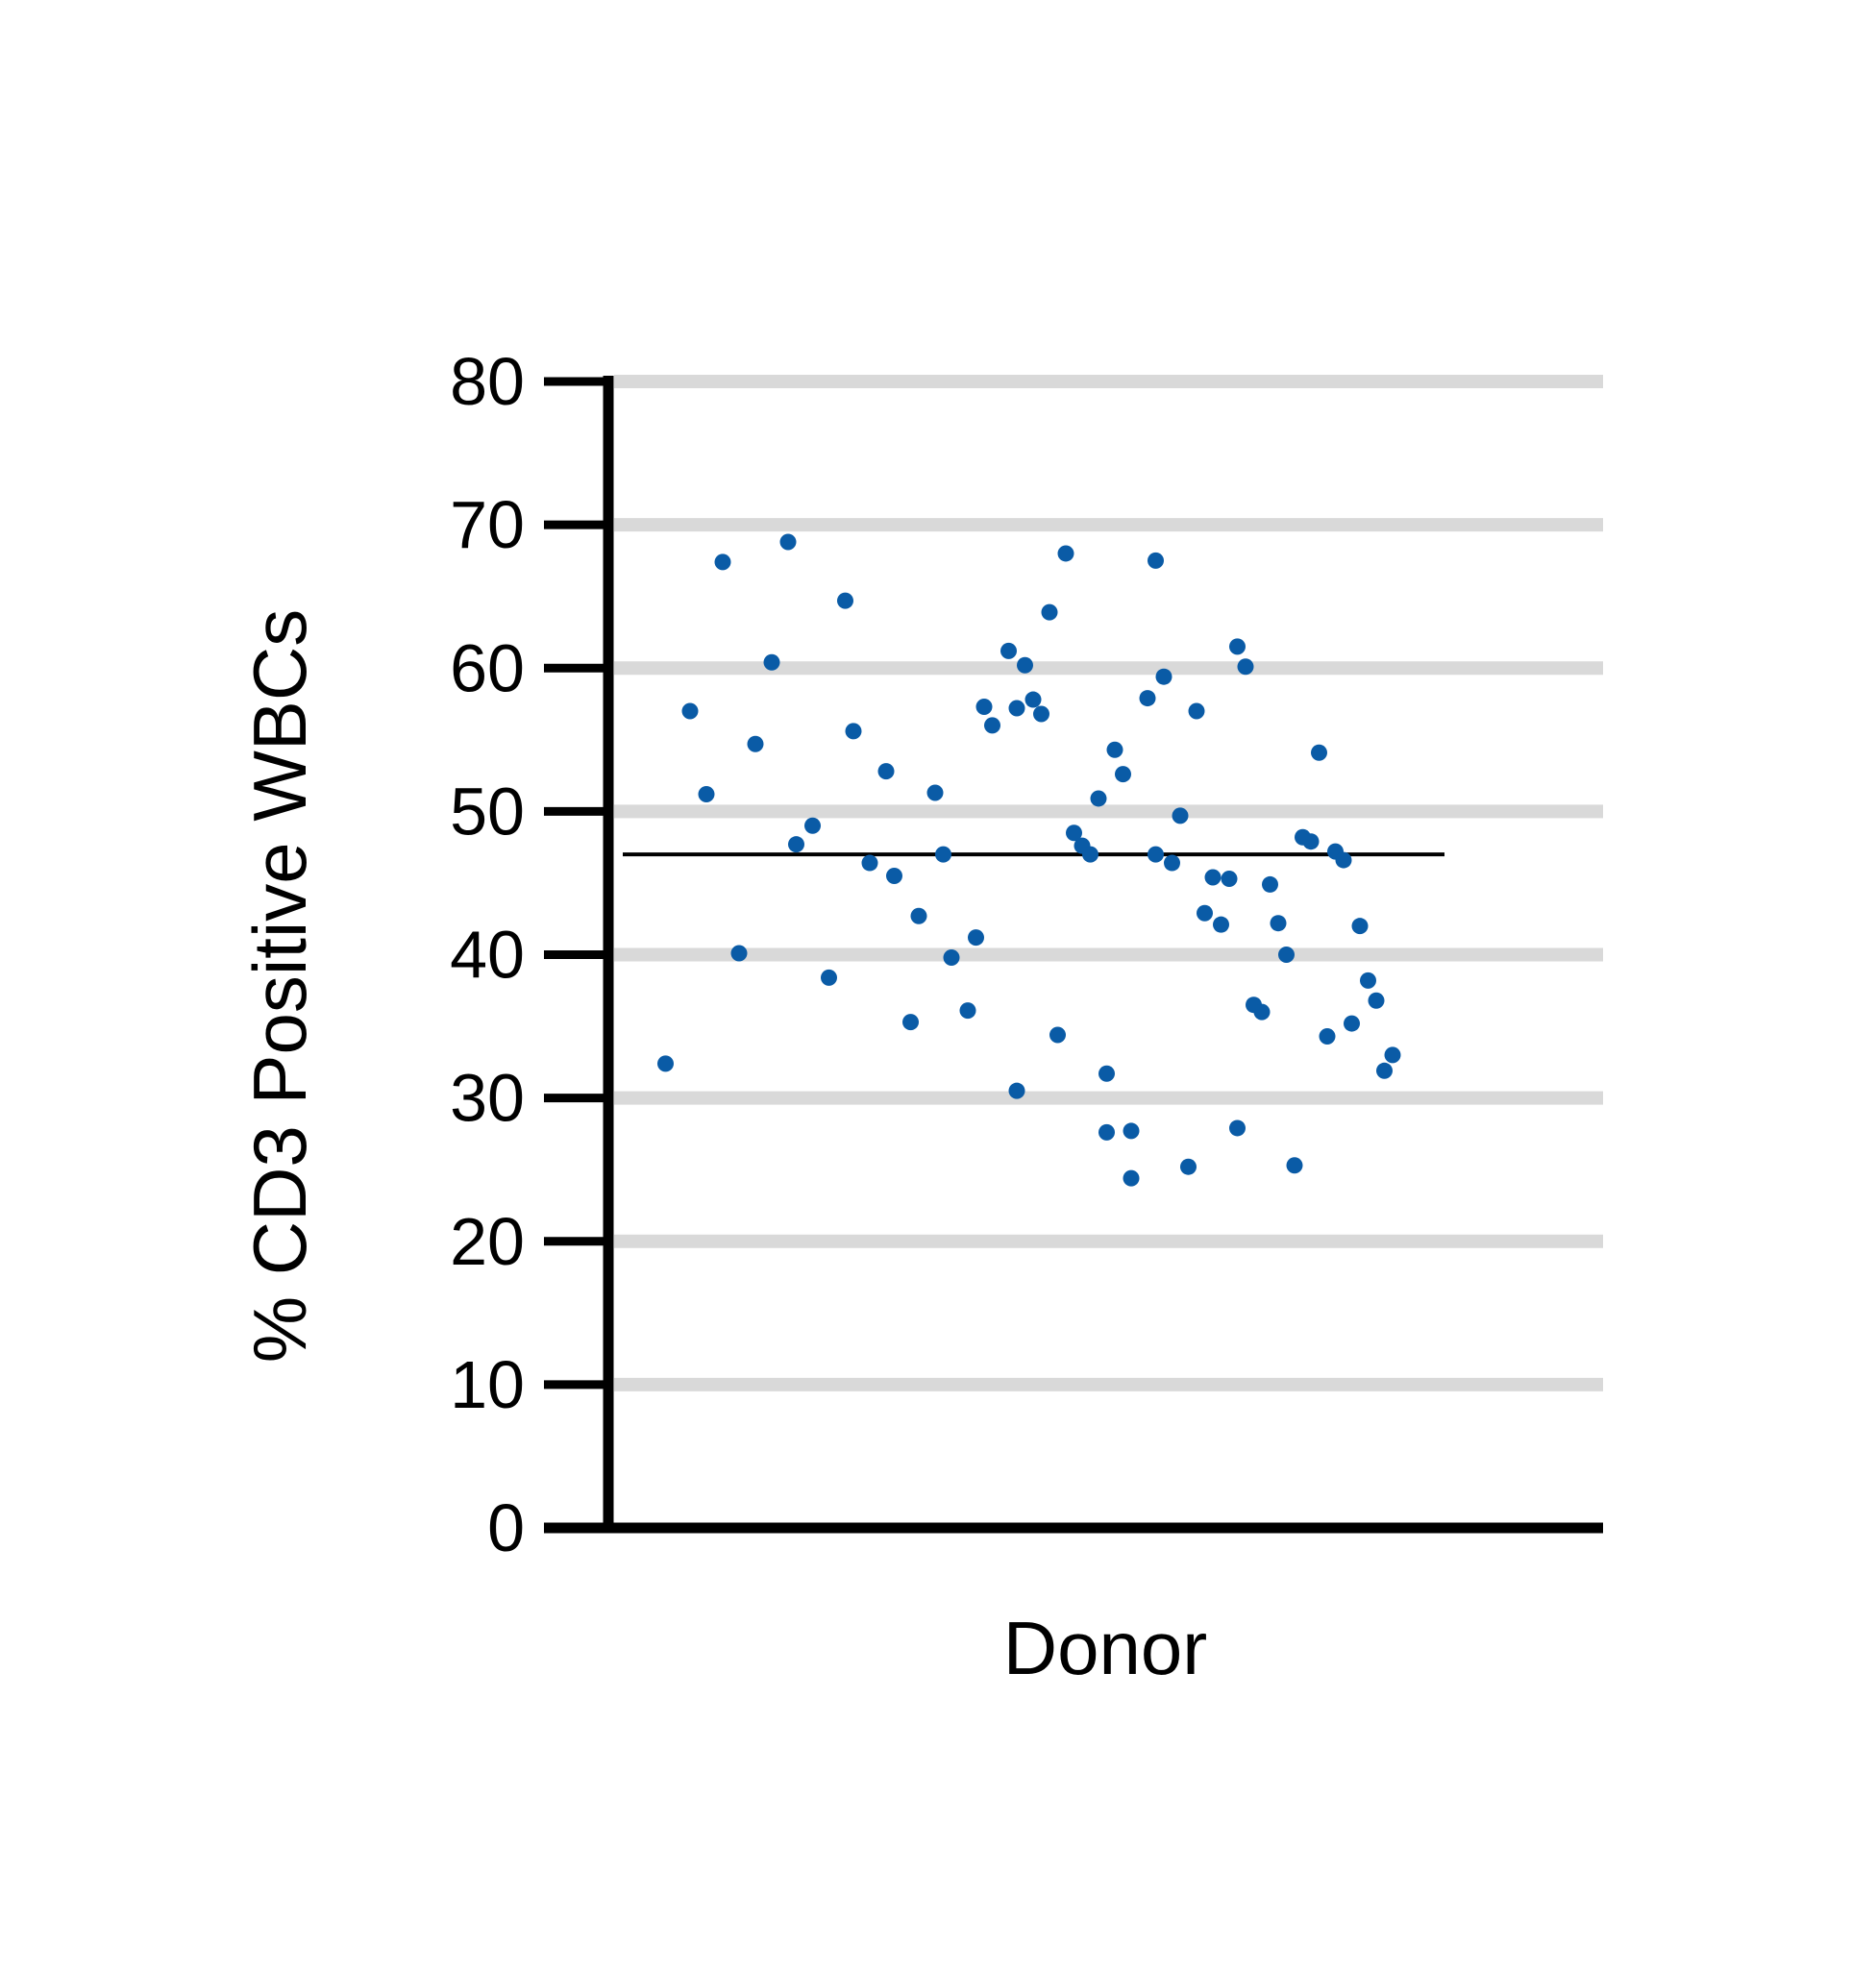  Describe the element at coordinates (488, 668) in the screenshot. I see `y-tick-label-60: 60` at that location.